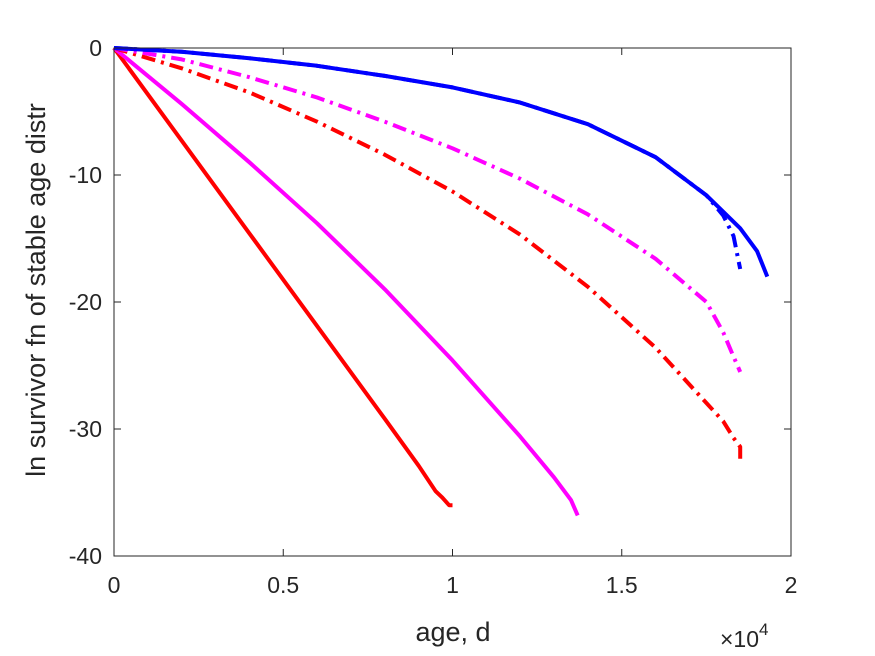 This screenshot has width=875, height=656. I want to click on y-tick-label: -30, so click(85, 429).